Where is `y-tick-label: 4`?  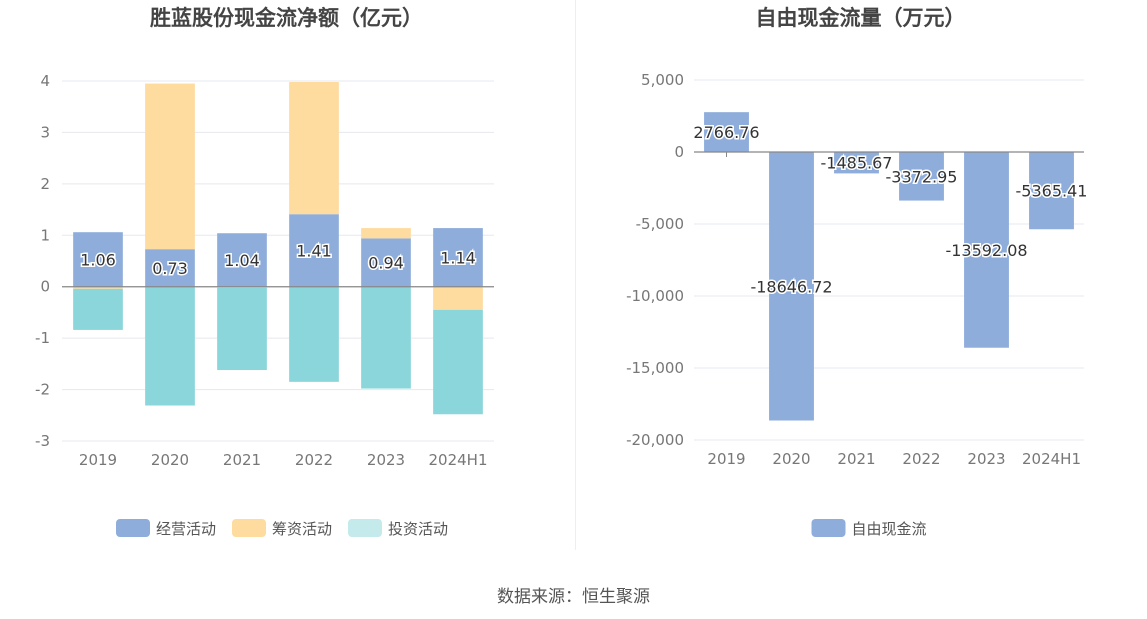 y-tick-label: 4 is located at coordinates (45, 81).